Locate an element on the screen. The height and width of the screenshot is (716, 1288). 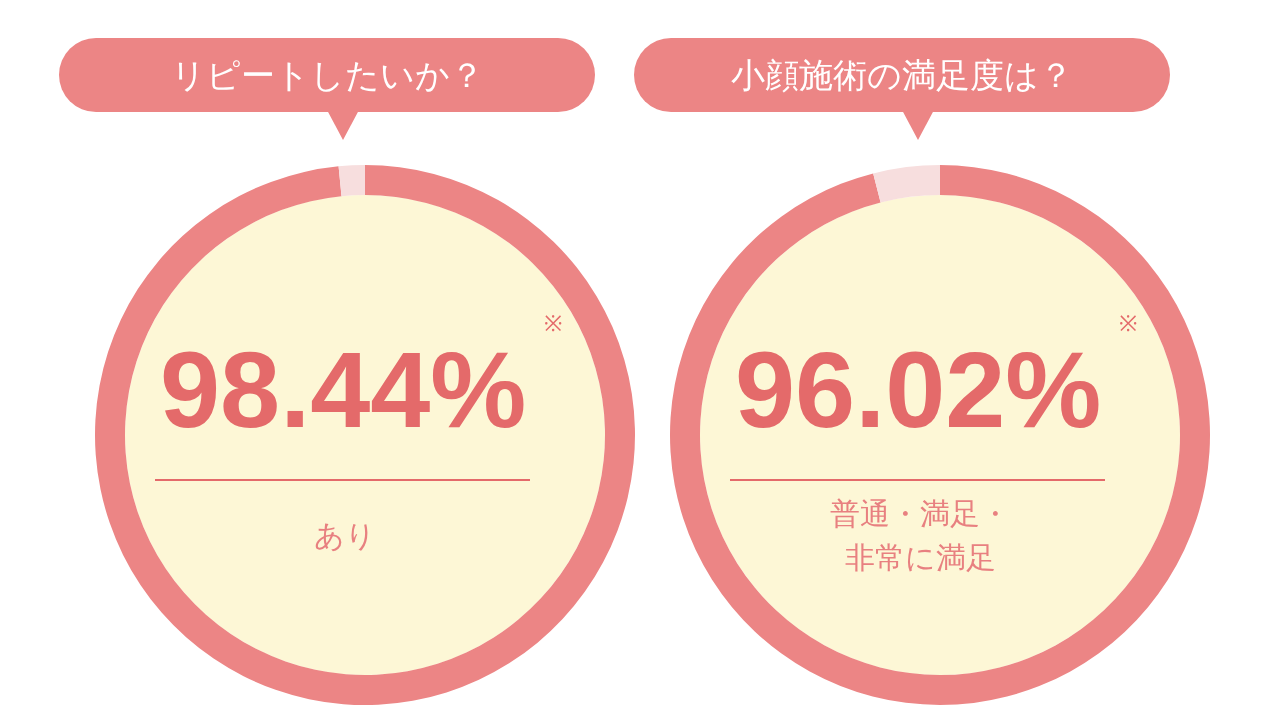
slice-label: 普通・満足・非常に満足 is located at coordinates (920, 535).